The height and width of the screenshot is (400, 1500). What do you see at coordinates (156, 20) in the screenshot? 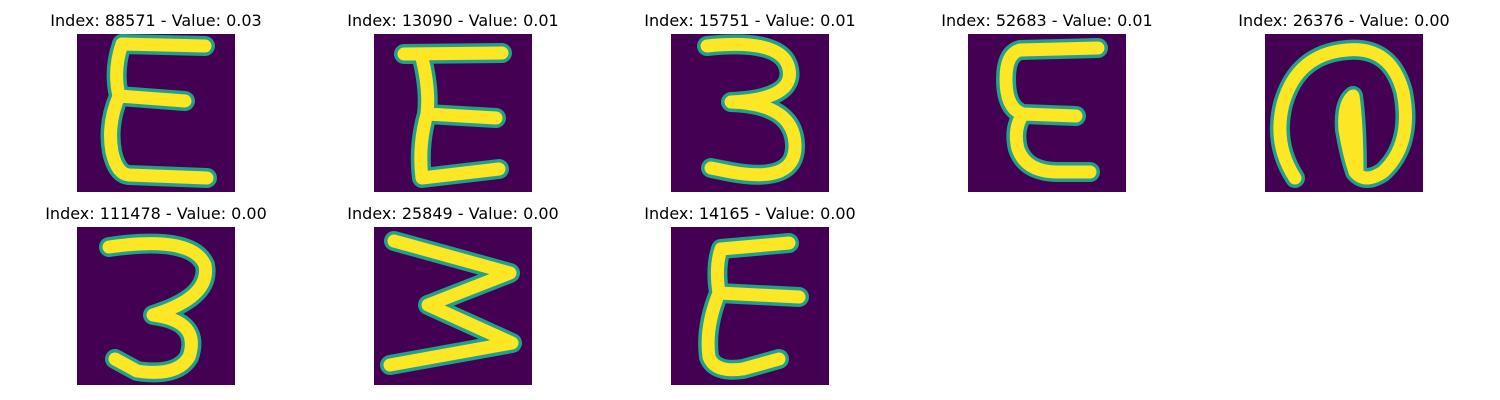
I see `panel-title: Index: 88571 - Value: 0.03` at bounding box center [156, 20].